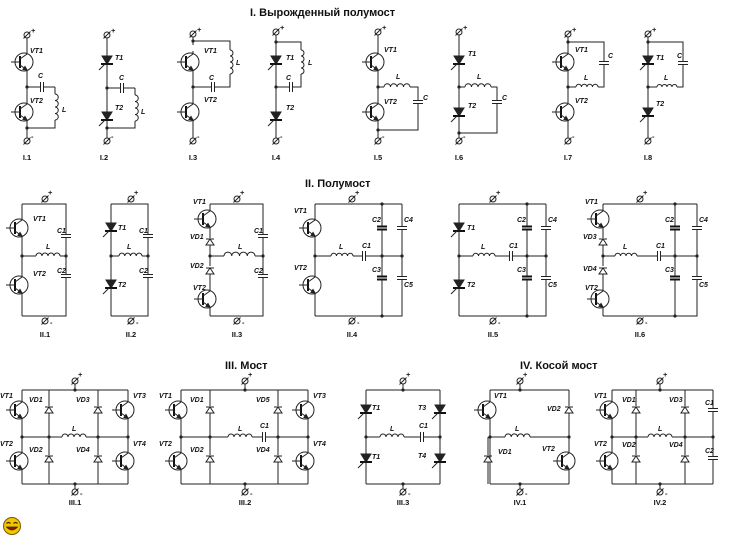 This screenshot has height=538, width=734. I want to click on circuit-caption: III.1, so click(75, 502).